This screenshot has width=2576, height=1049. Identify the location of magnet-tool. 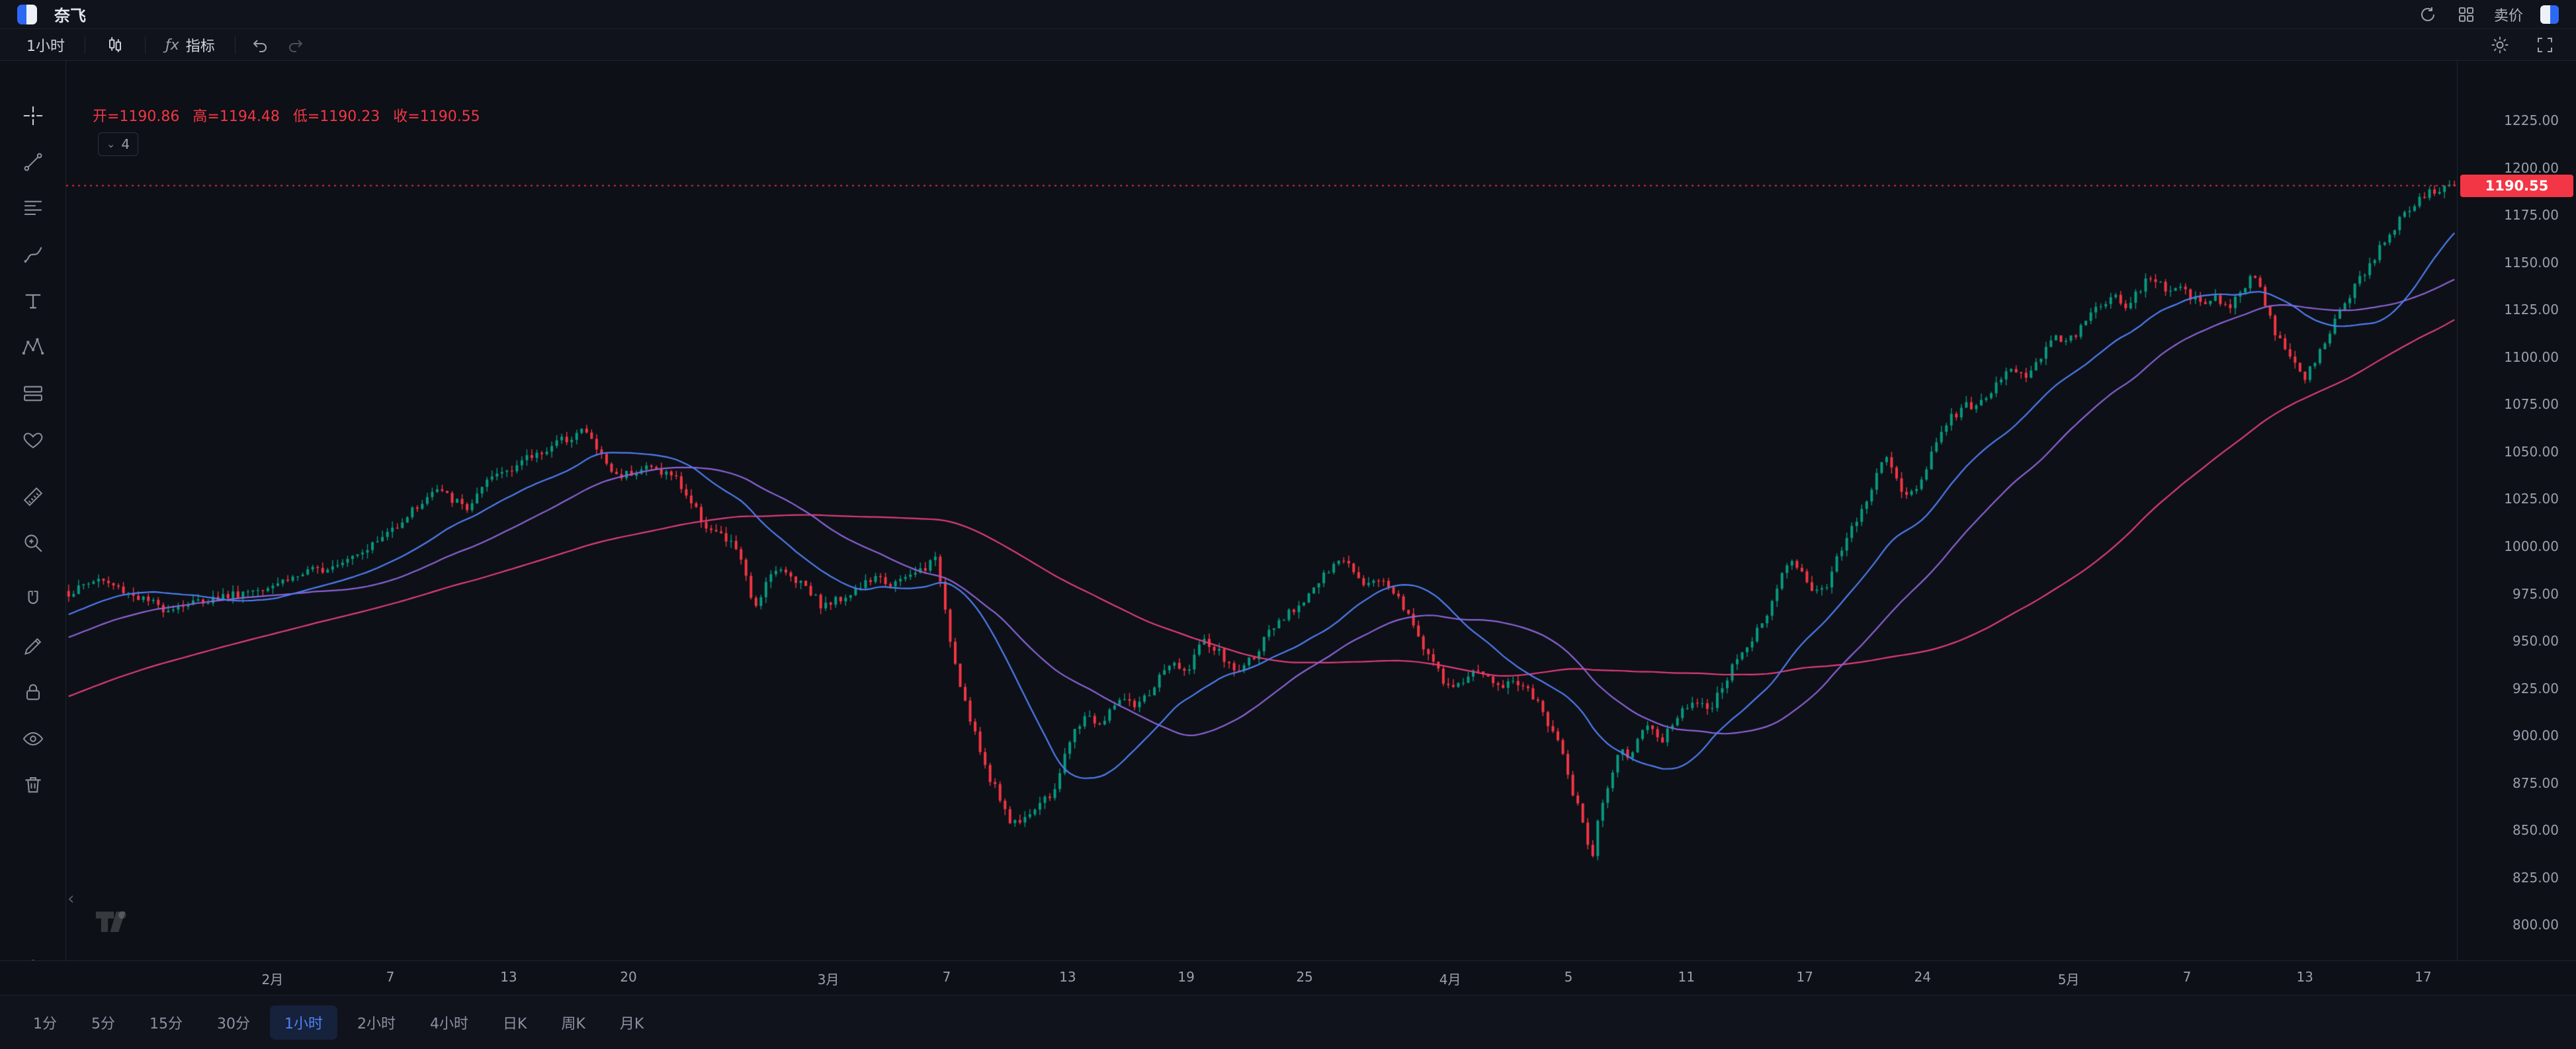
(33, 600).